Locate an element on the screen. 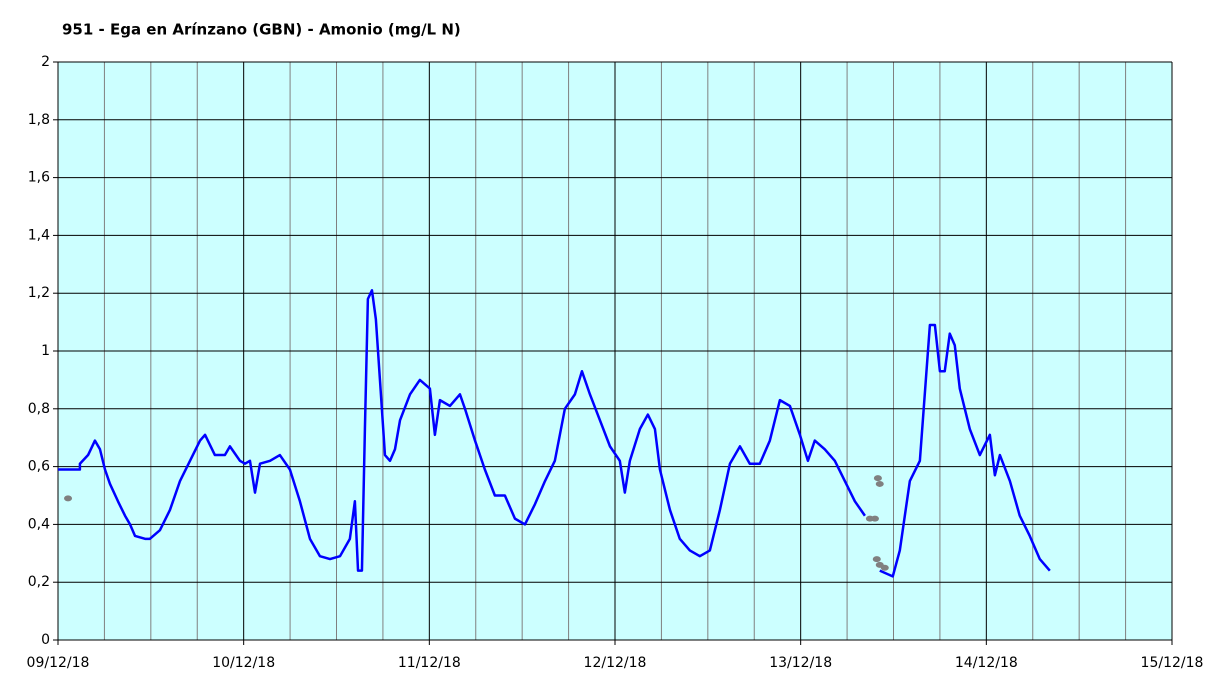  y-tick-label: 1,6 is located at coordinates (39, 178).